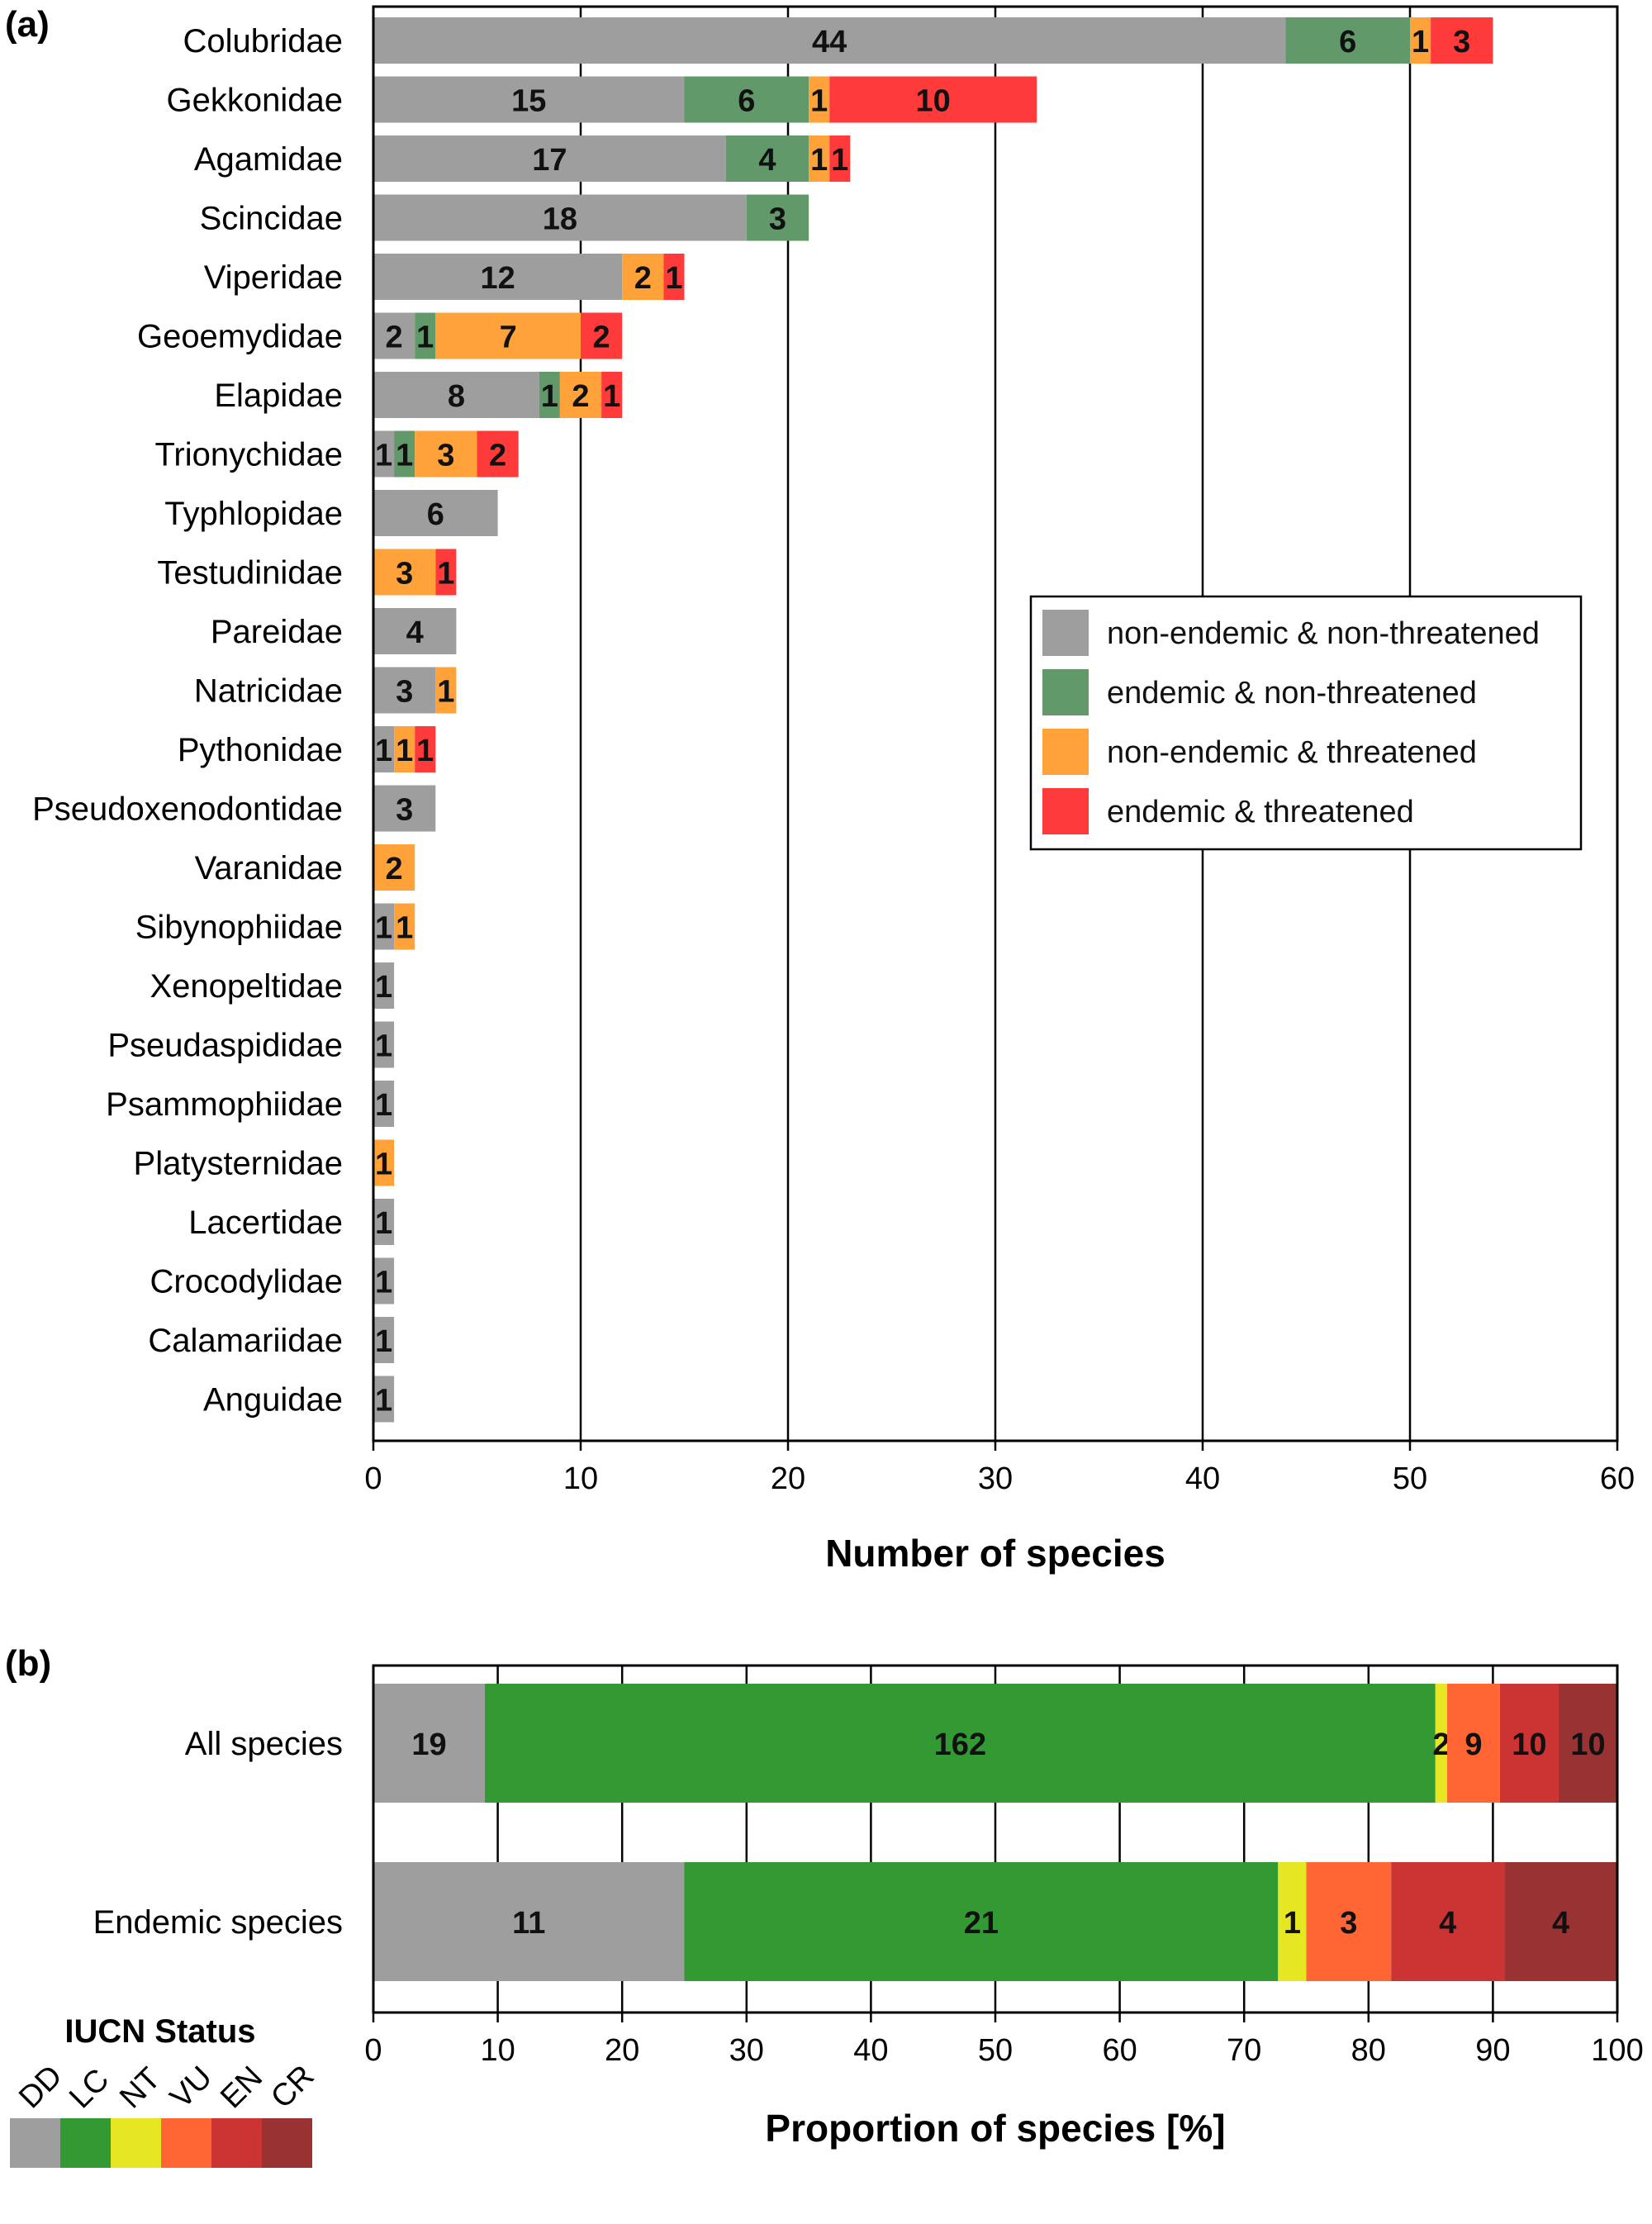  I want to click on panel-a-legend-swatch, so click(1065, 633).